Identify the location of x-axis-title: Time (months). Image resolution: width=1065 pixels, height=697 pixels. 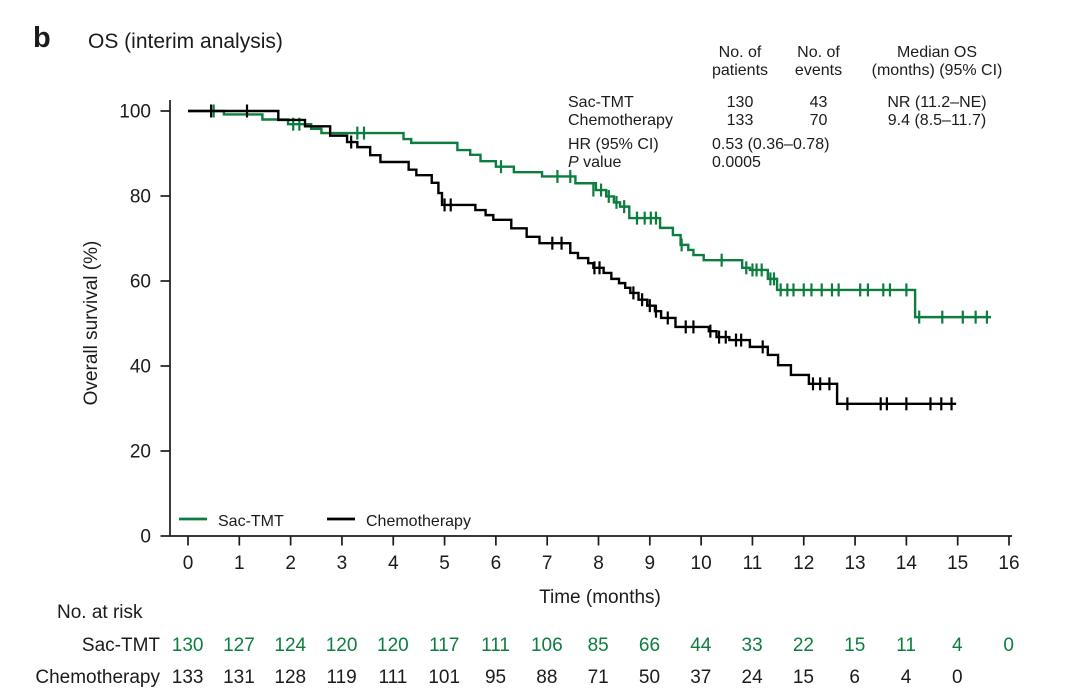
(600, 597).